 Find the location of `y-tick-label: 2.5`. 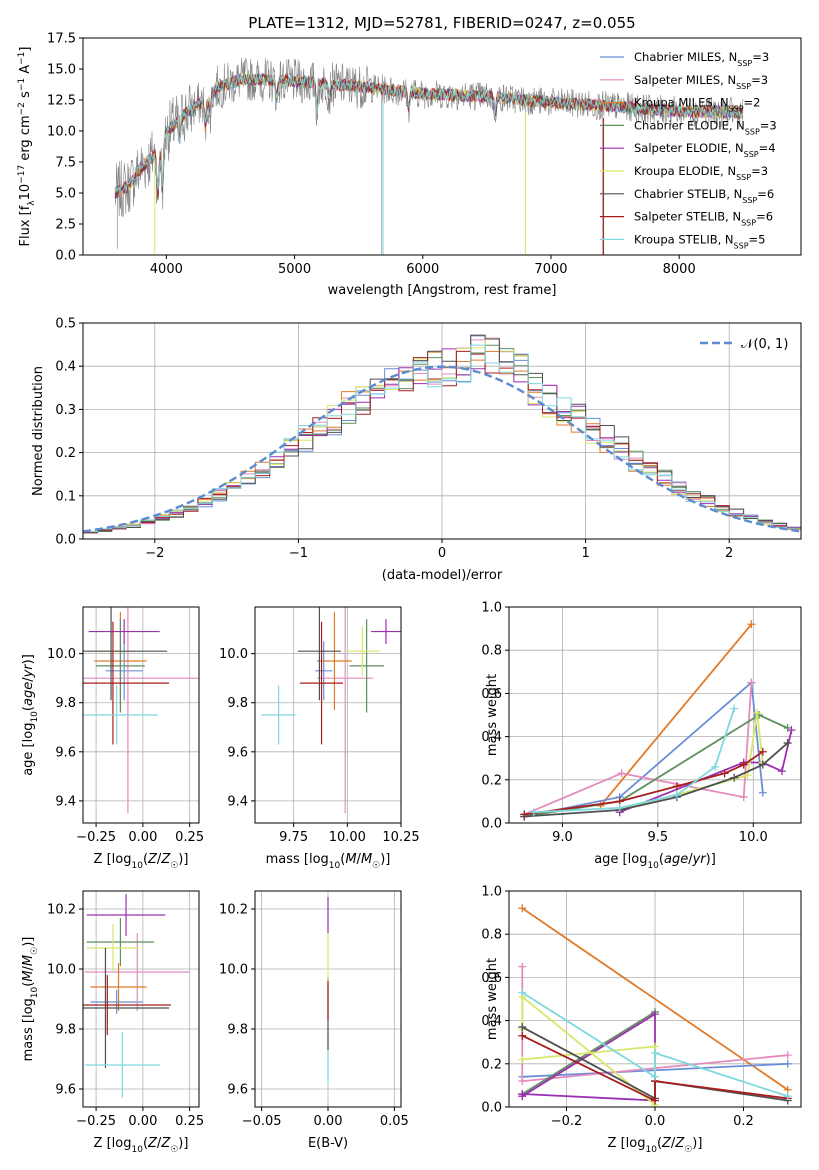

y-tick-label: 2.5 is located at coordinates (65, 225).